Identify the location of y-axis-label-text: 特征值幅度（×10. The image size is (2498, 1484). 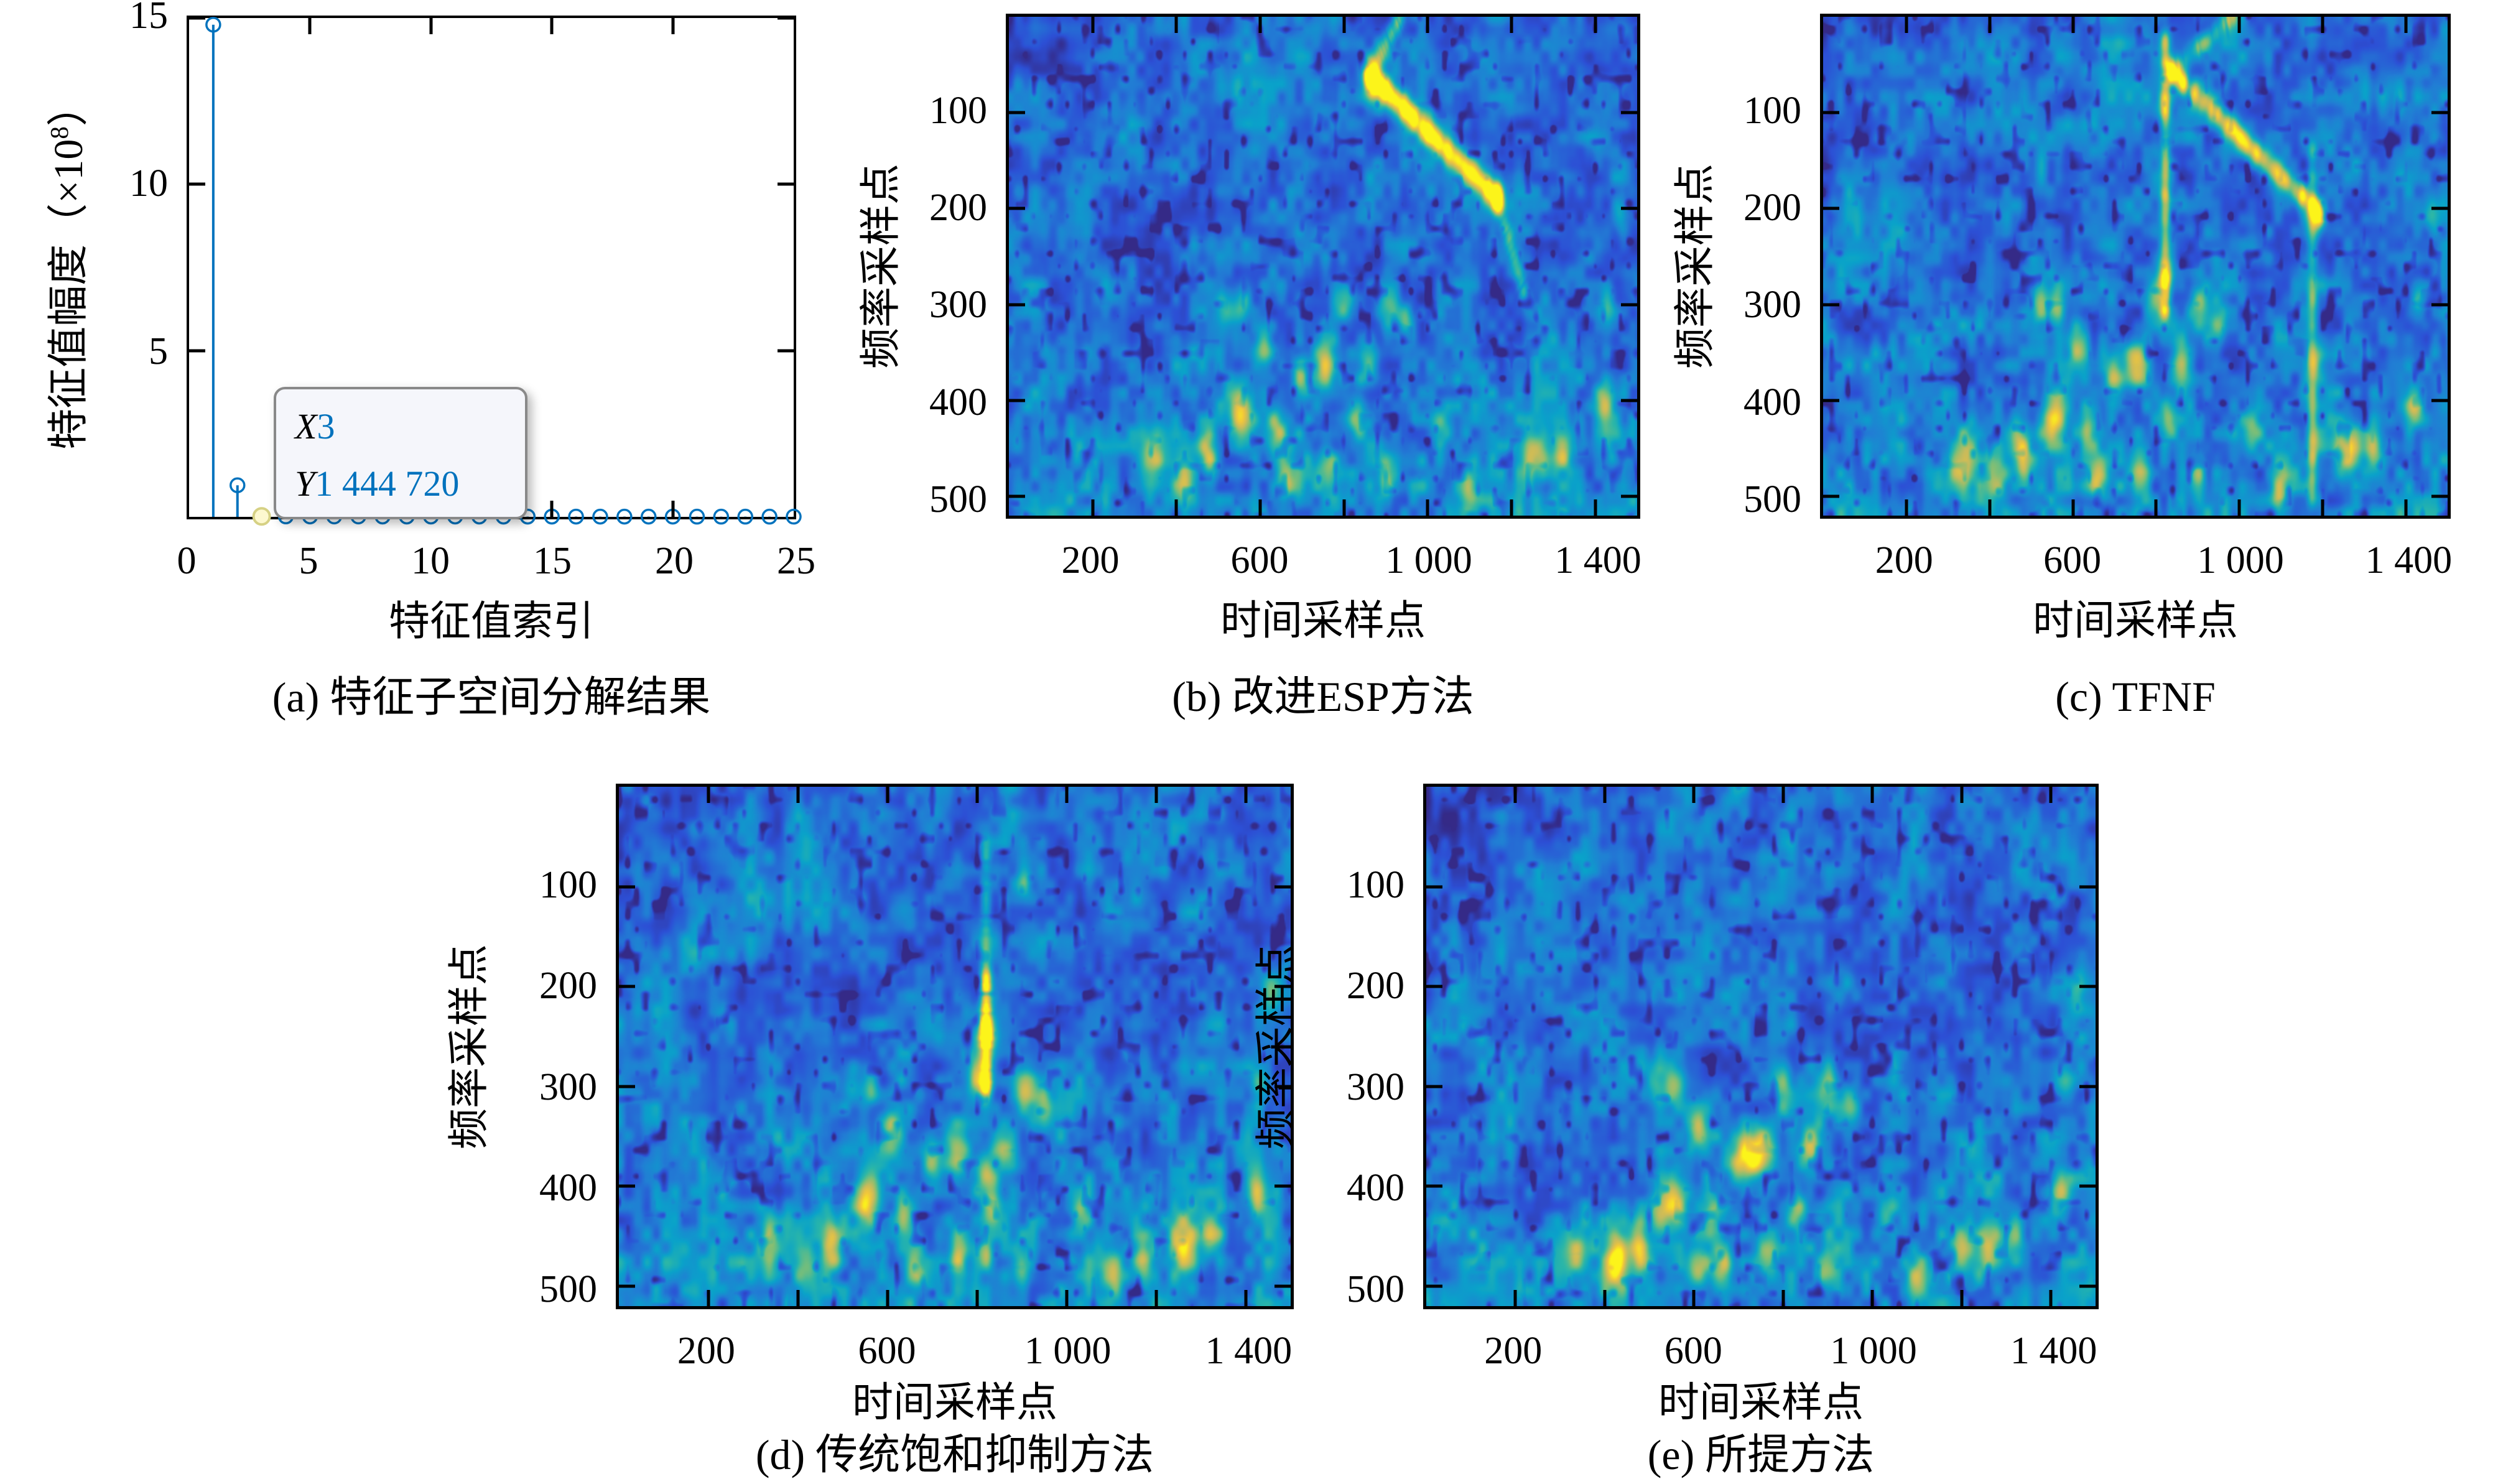
(68, 294).